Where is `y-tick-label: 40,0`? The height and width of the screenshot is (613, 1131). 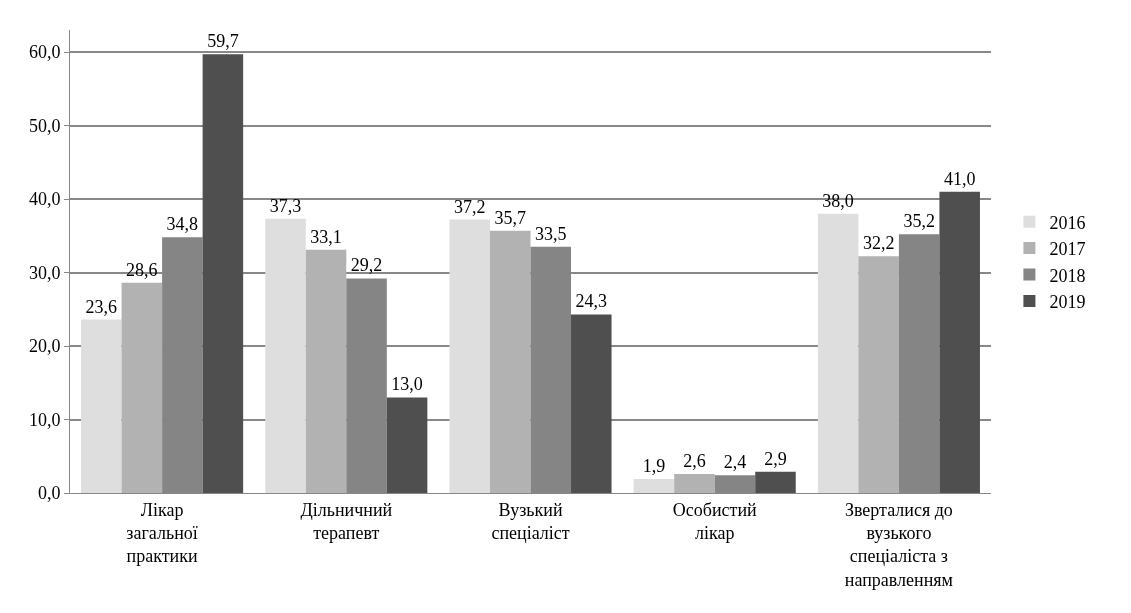
y-tick-label: 40,0 is located at coordinates (44, 199).